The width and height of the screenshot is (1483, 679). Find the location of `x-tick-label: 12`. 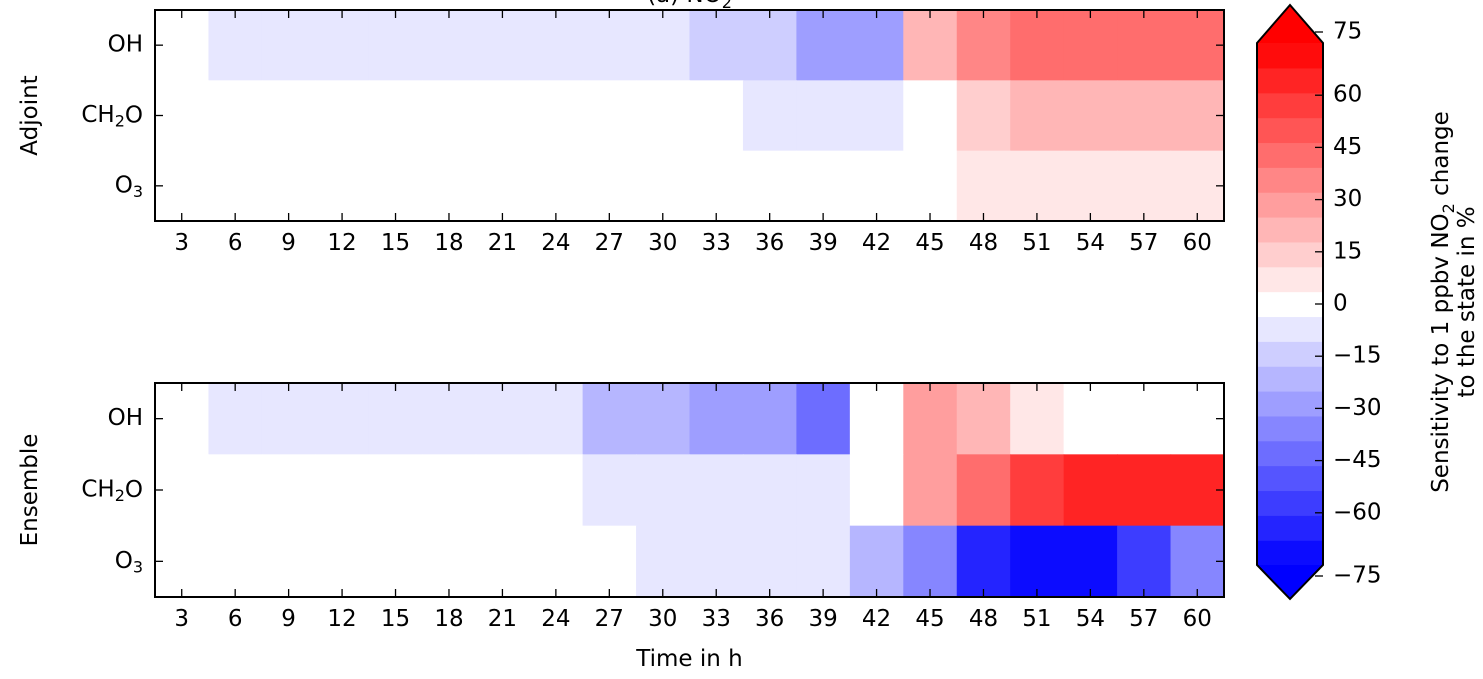

x-tick-label: 12 is located at coordinates (341, 619).